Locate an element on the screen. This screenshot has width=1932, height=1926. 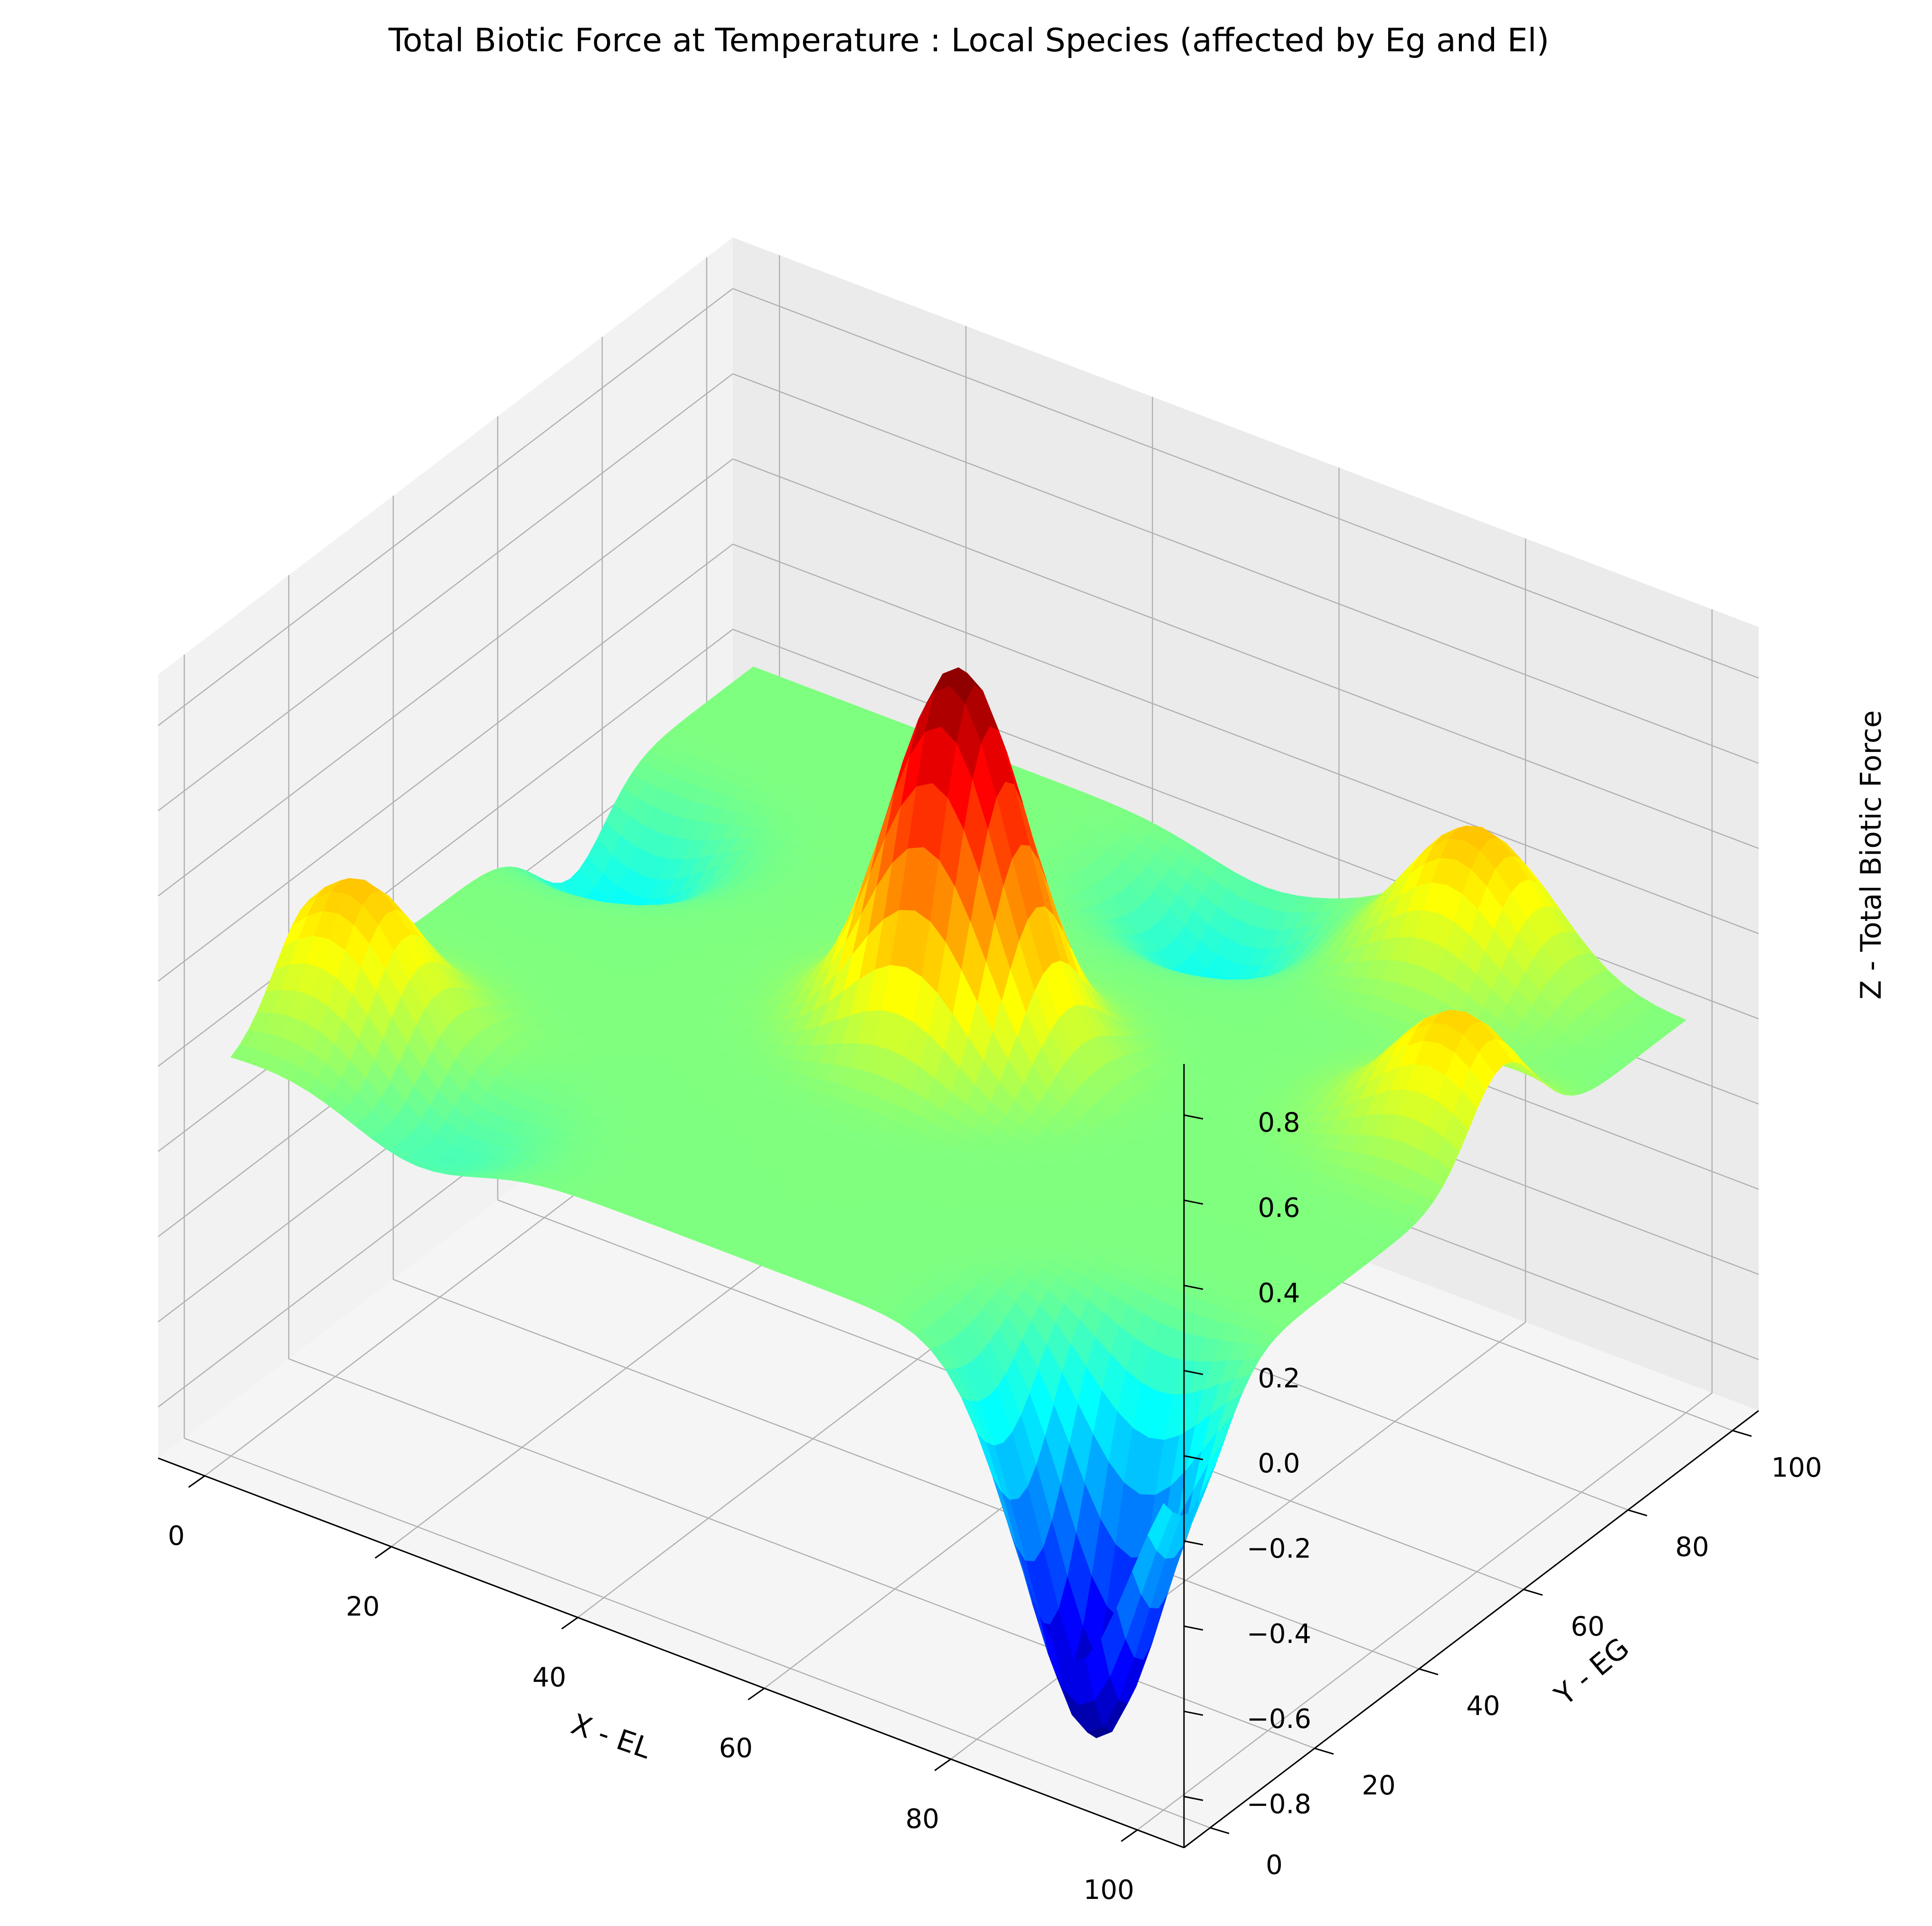
x-tick-label: 40 is located at coordinates (549, 1677).